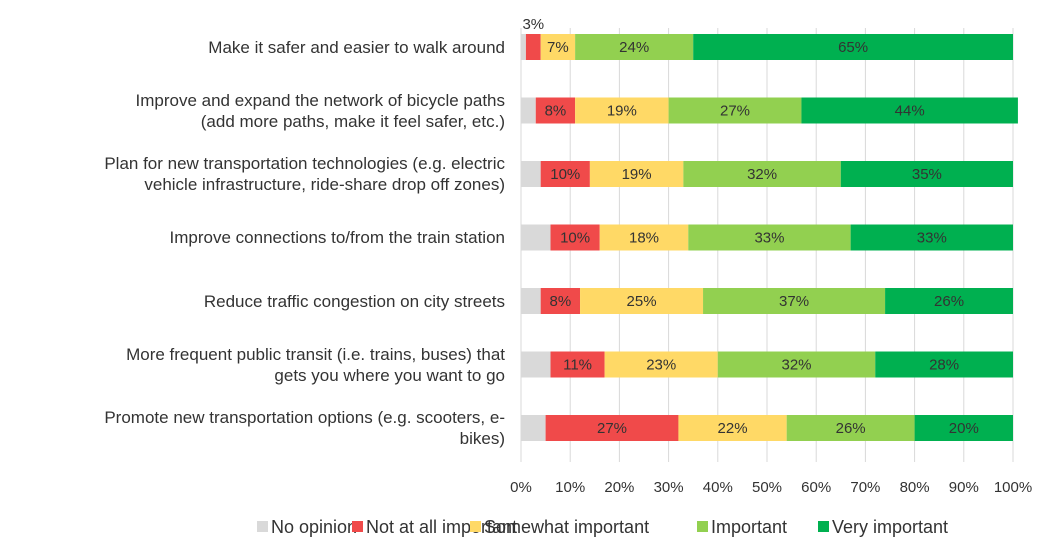  I want to click on data-label: 3%, so click(533, 24).